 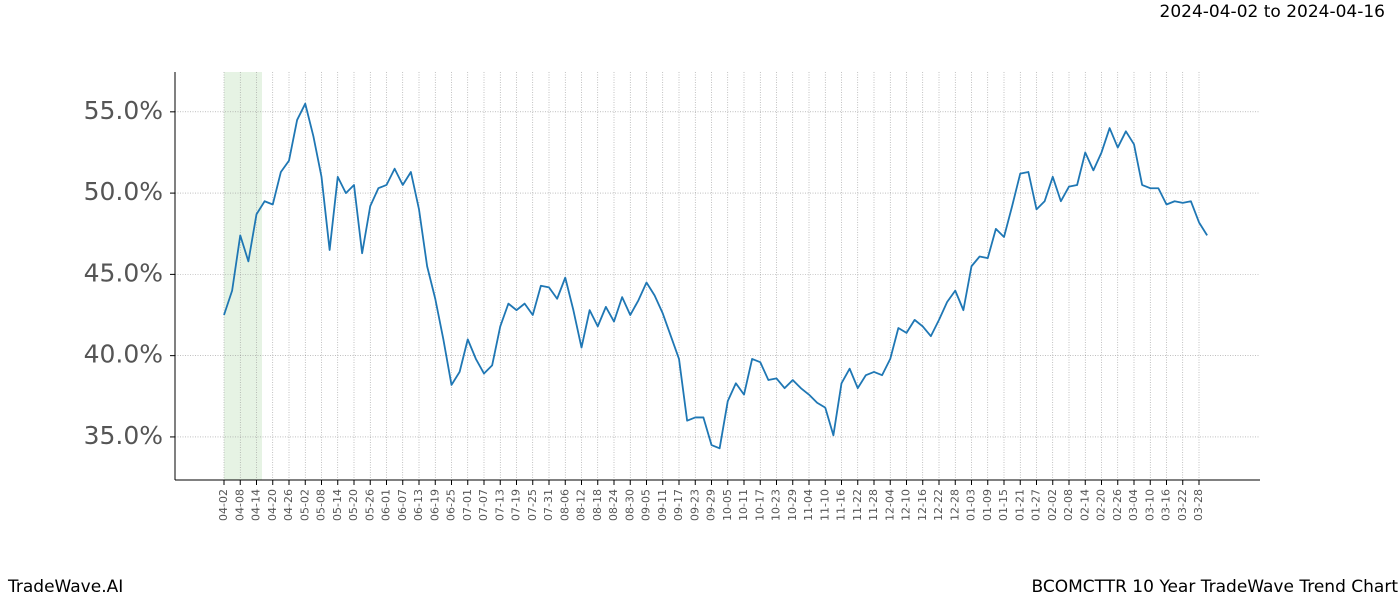 I want to click on x-tick-label: 11-22, so click(x=857, y=505).